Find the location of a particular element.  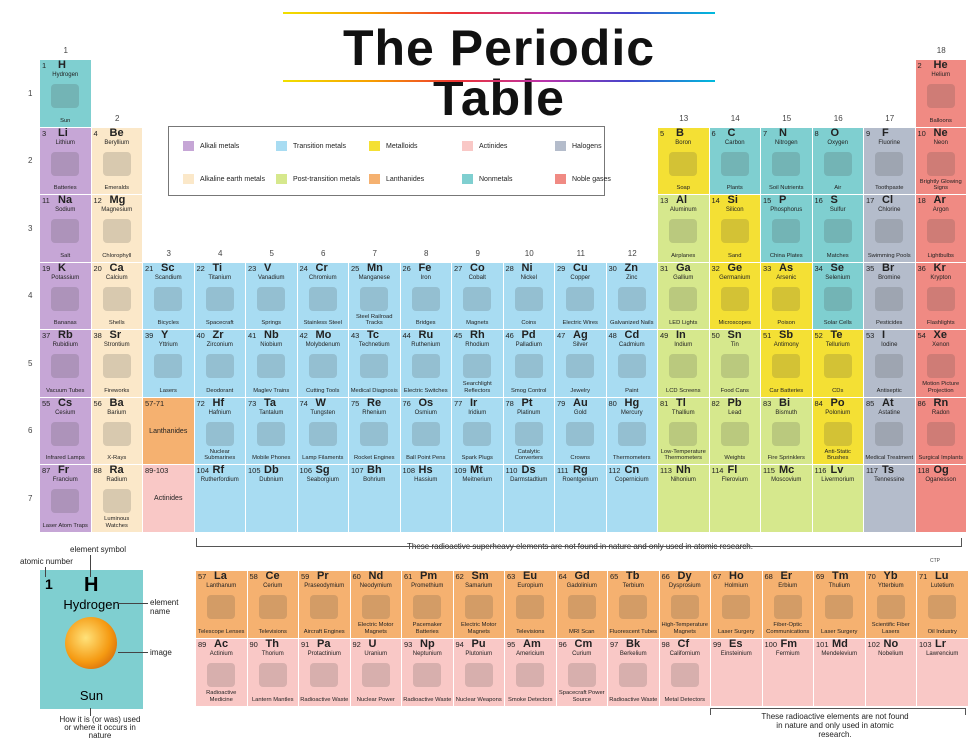

element-use: Nuclear Weapons is located at coordinates (478, 699).